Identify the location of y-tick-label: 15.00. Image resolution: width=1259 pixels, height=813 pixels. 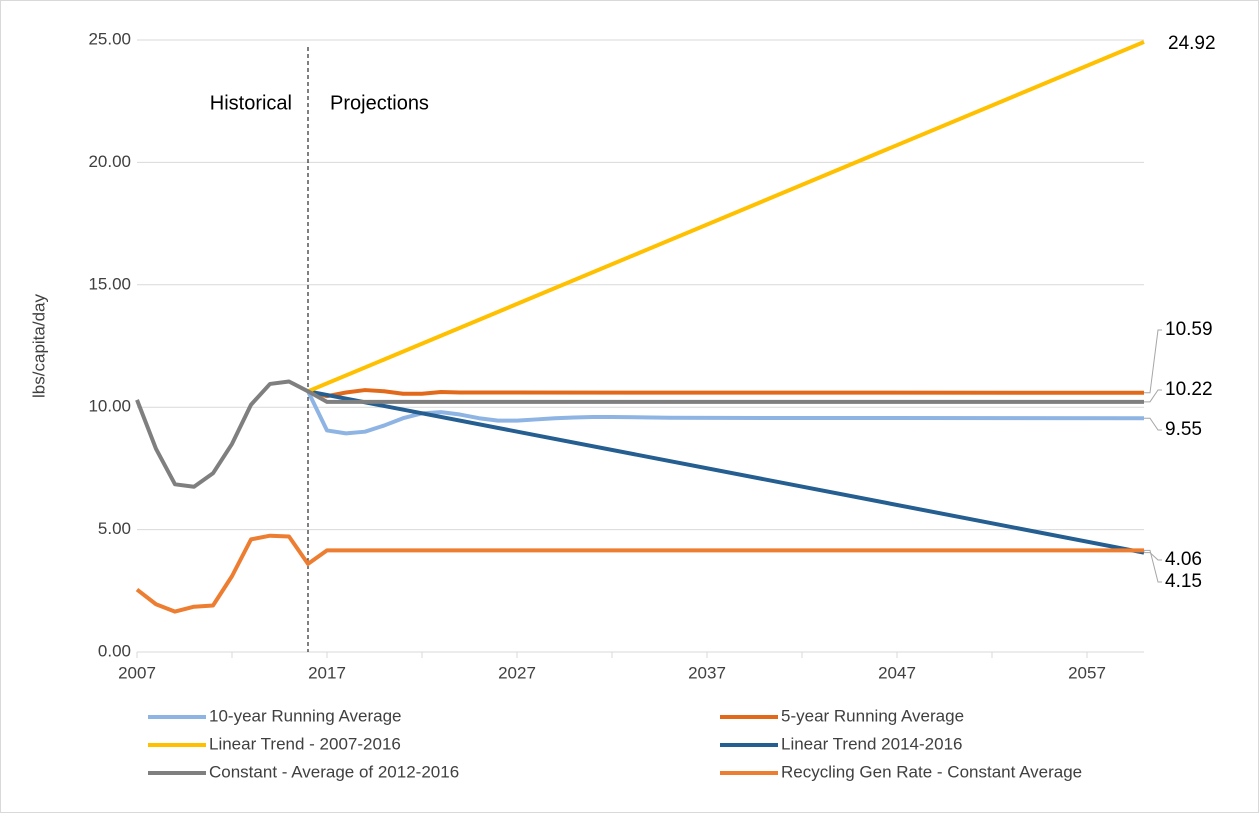
(109, 283).